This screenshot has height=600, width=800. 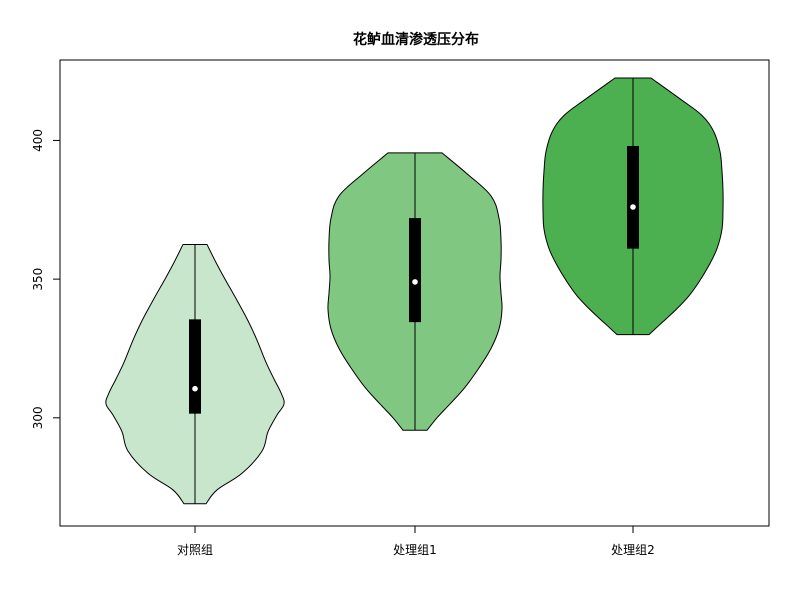 What do you see at coordinates (195, 550) in the screenshot?
I see `x-tick-label-1: 对照组` at bounding box center [195, 550].